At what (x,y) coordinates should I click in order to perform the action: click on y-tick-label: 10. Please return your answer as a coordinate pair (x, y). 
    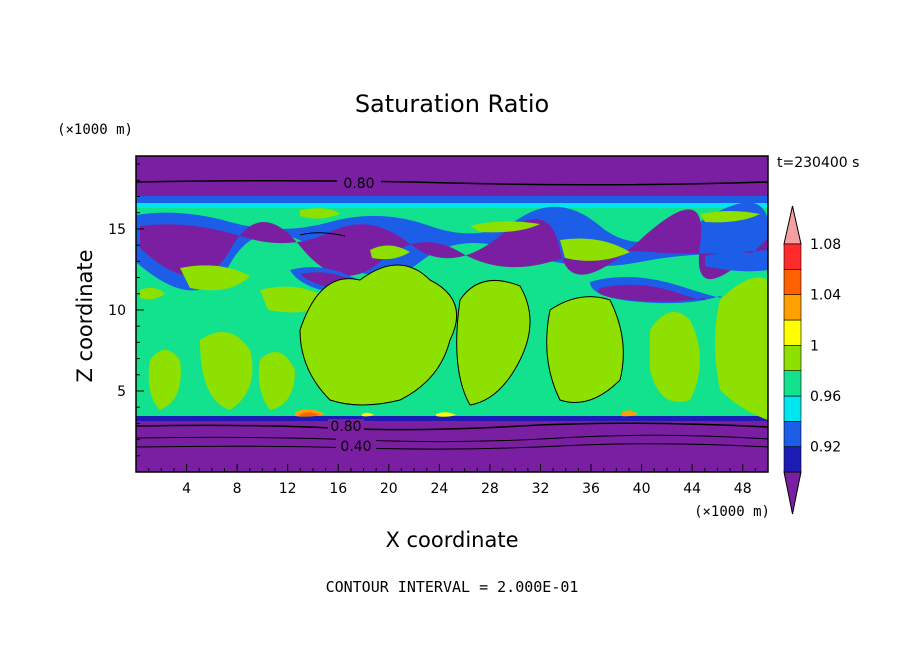
    Looking at the image, I should click on (117, 311).